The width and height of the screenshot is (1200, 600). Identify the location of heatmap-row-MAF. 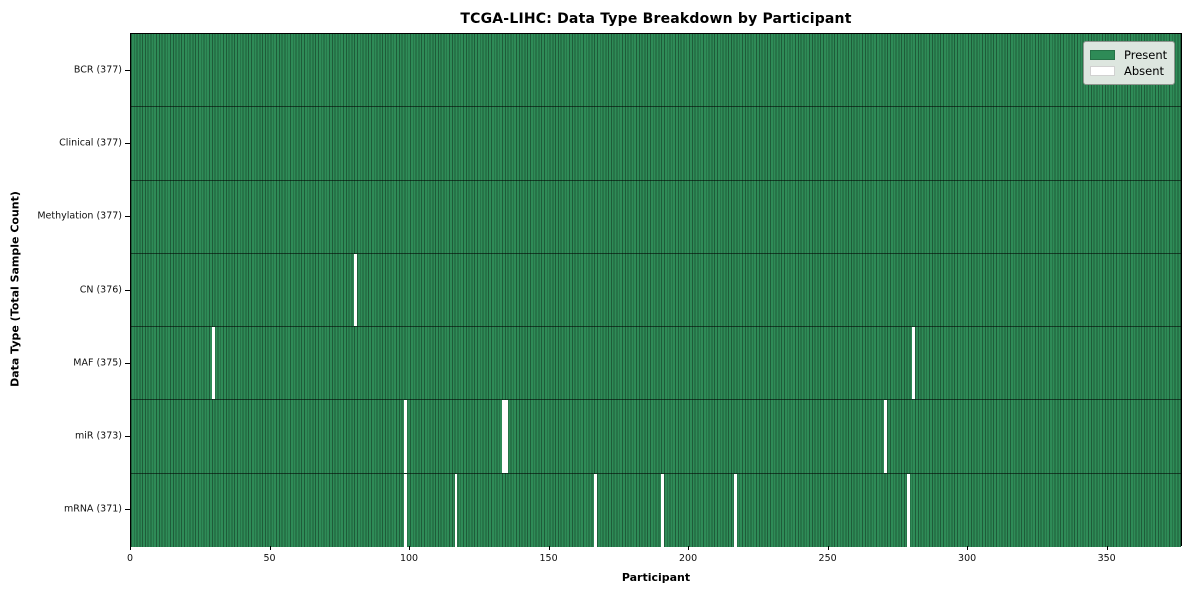
(656, 364).